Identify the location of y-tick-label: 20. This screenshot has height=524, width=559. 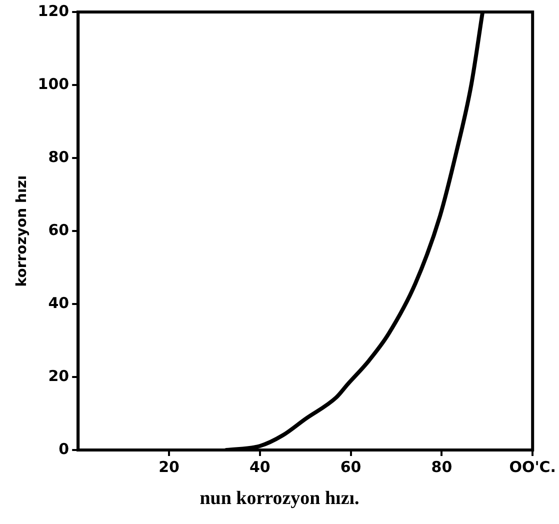
(59, 375).